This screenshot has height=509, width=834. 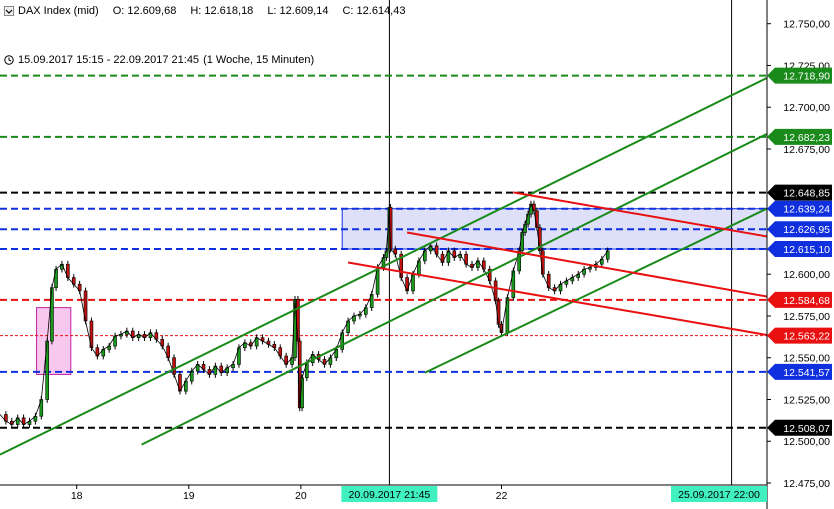 I want to click on price-tag-label: 12.648,85, so click(x=806, y=194).